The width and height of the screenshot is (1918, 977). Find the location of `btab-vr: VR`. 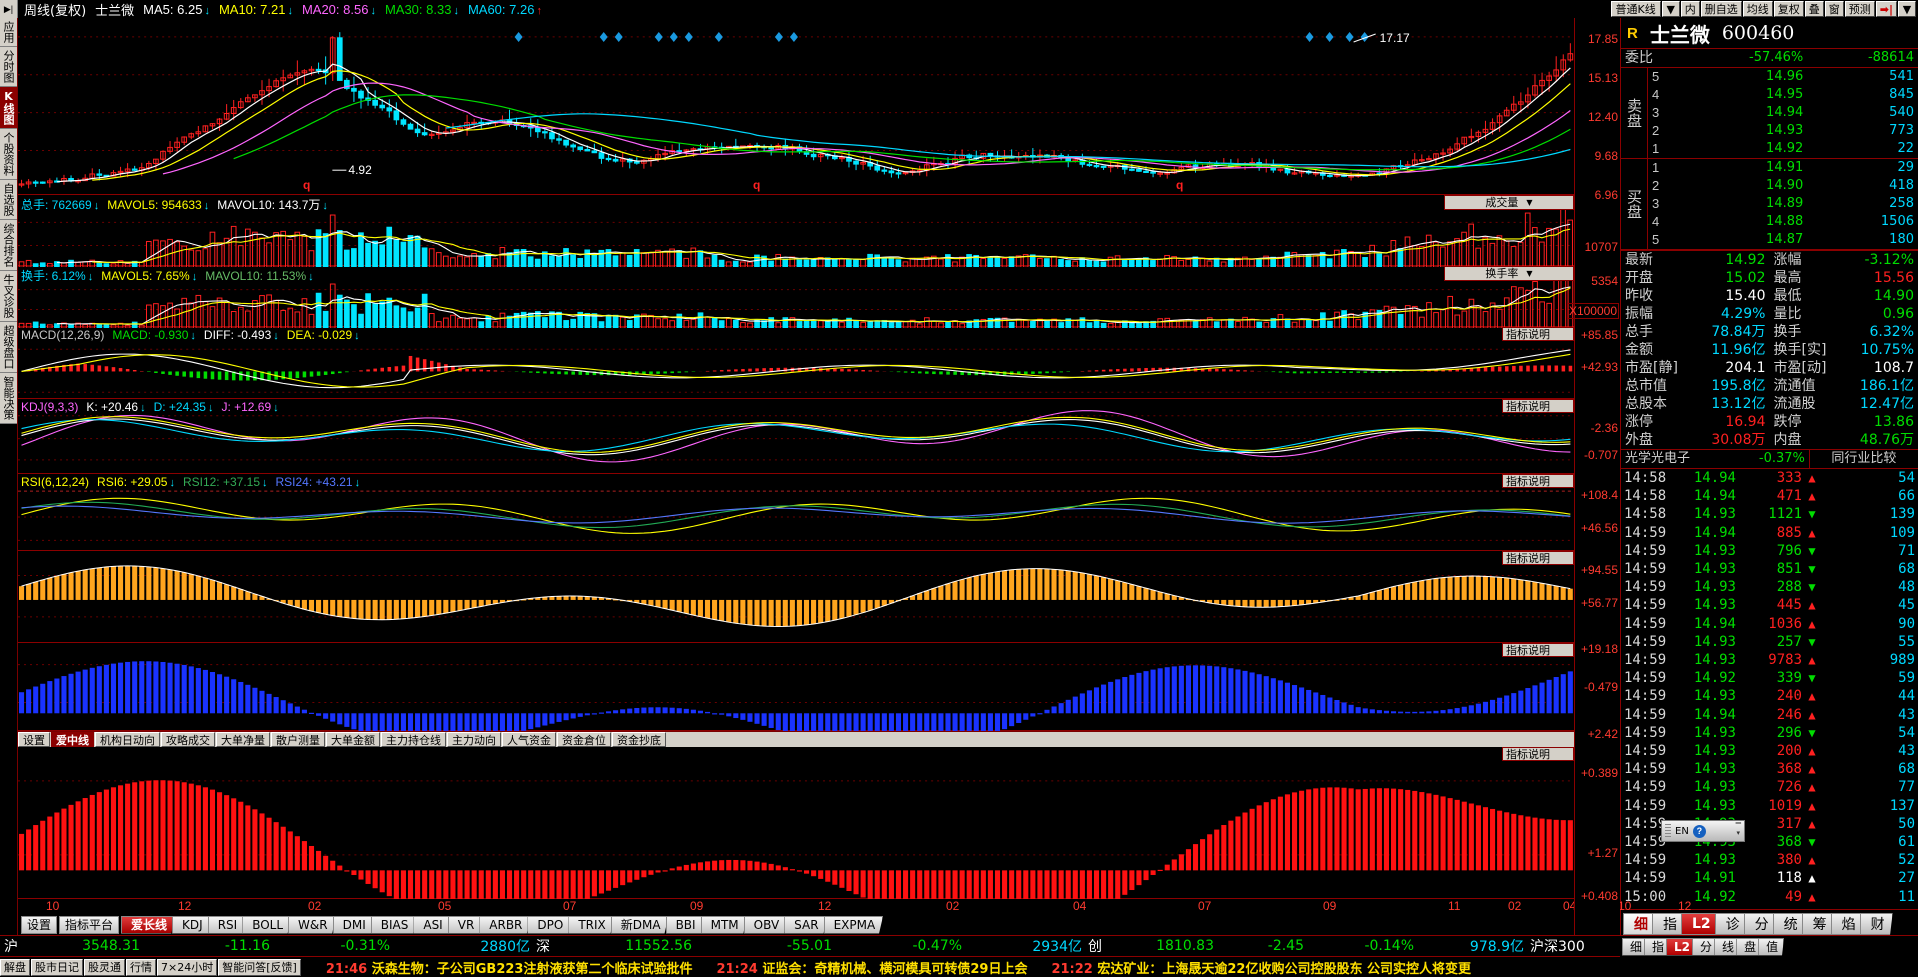

btab-vr: VR is located at coordinates (465, 924).